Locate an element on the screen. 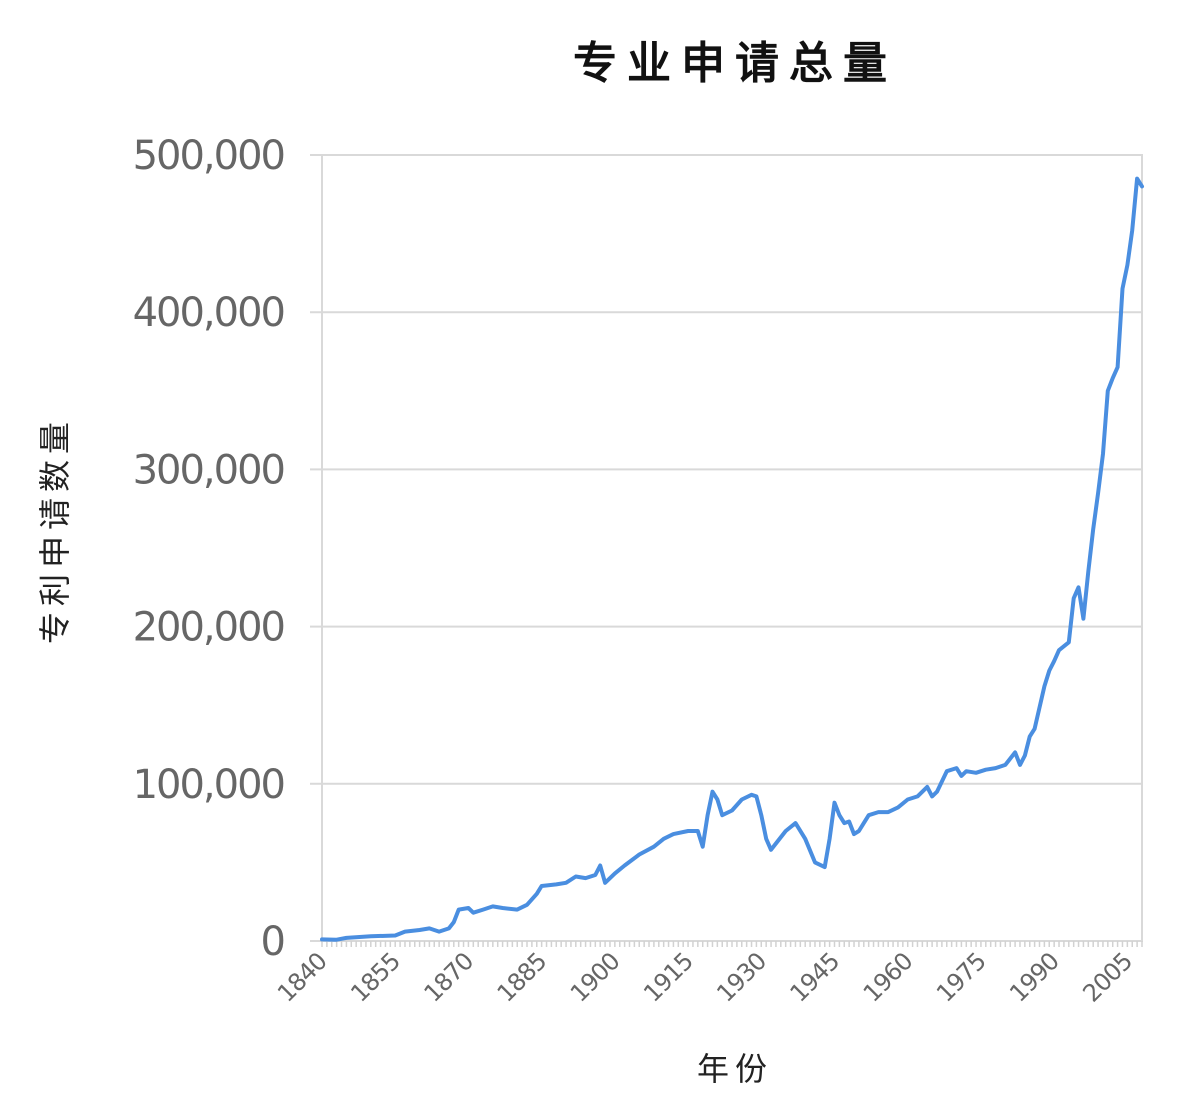  x-tick-label: 1990 is located at coordinates (1034, 977).